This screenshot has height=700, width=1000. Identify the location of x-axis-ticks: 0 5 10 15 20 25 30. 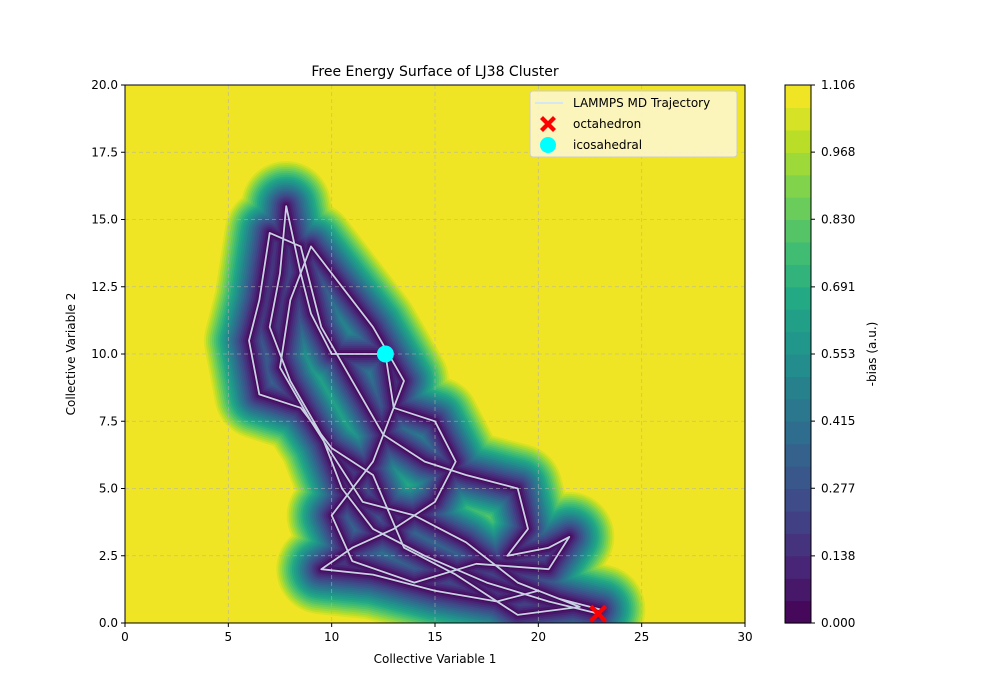
(437, 633).